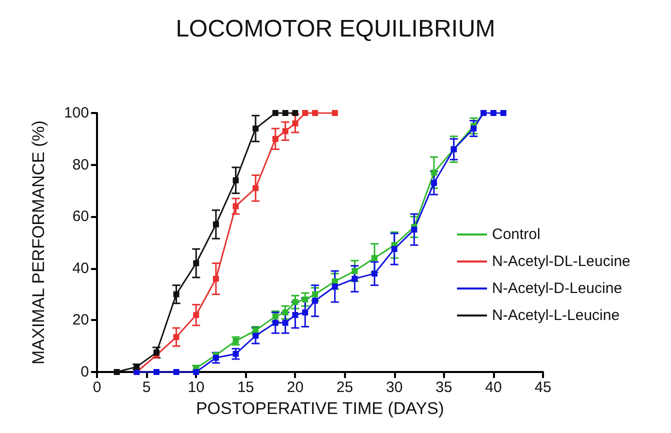  What do you see at coordinates (557, 288) in the screenshot?
I see `legend-label: N-Acetyl-D-Leucine` at bounding box center [557, 288].